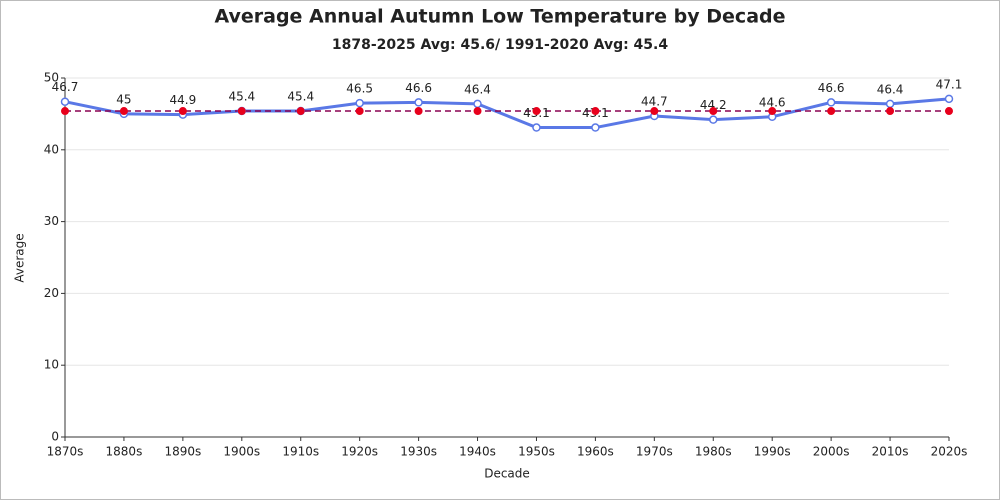 The width and height of the screenshot is (1000, 500). What do you see at coordinates (595, 452) in the screenshot?
I see `x-tick-label: 1960s` at bounding box center [595, 452].